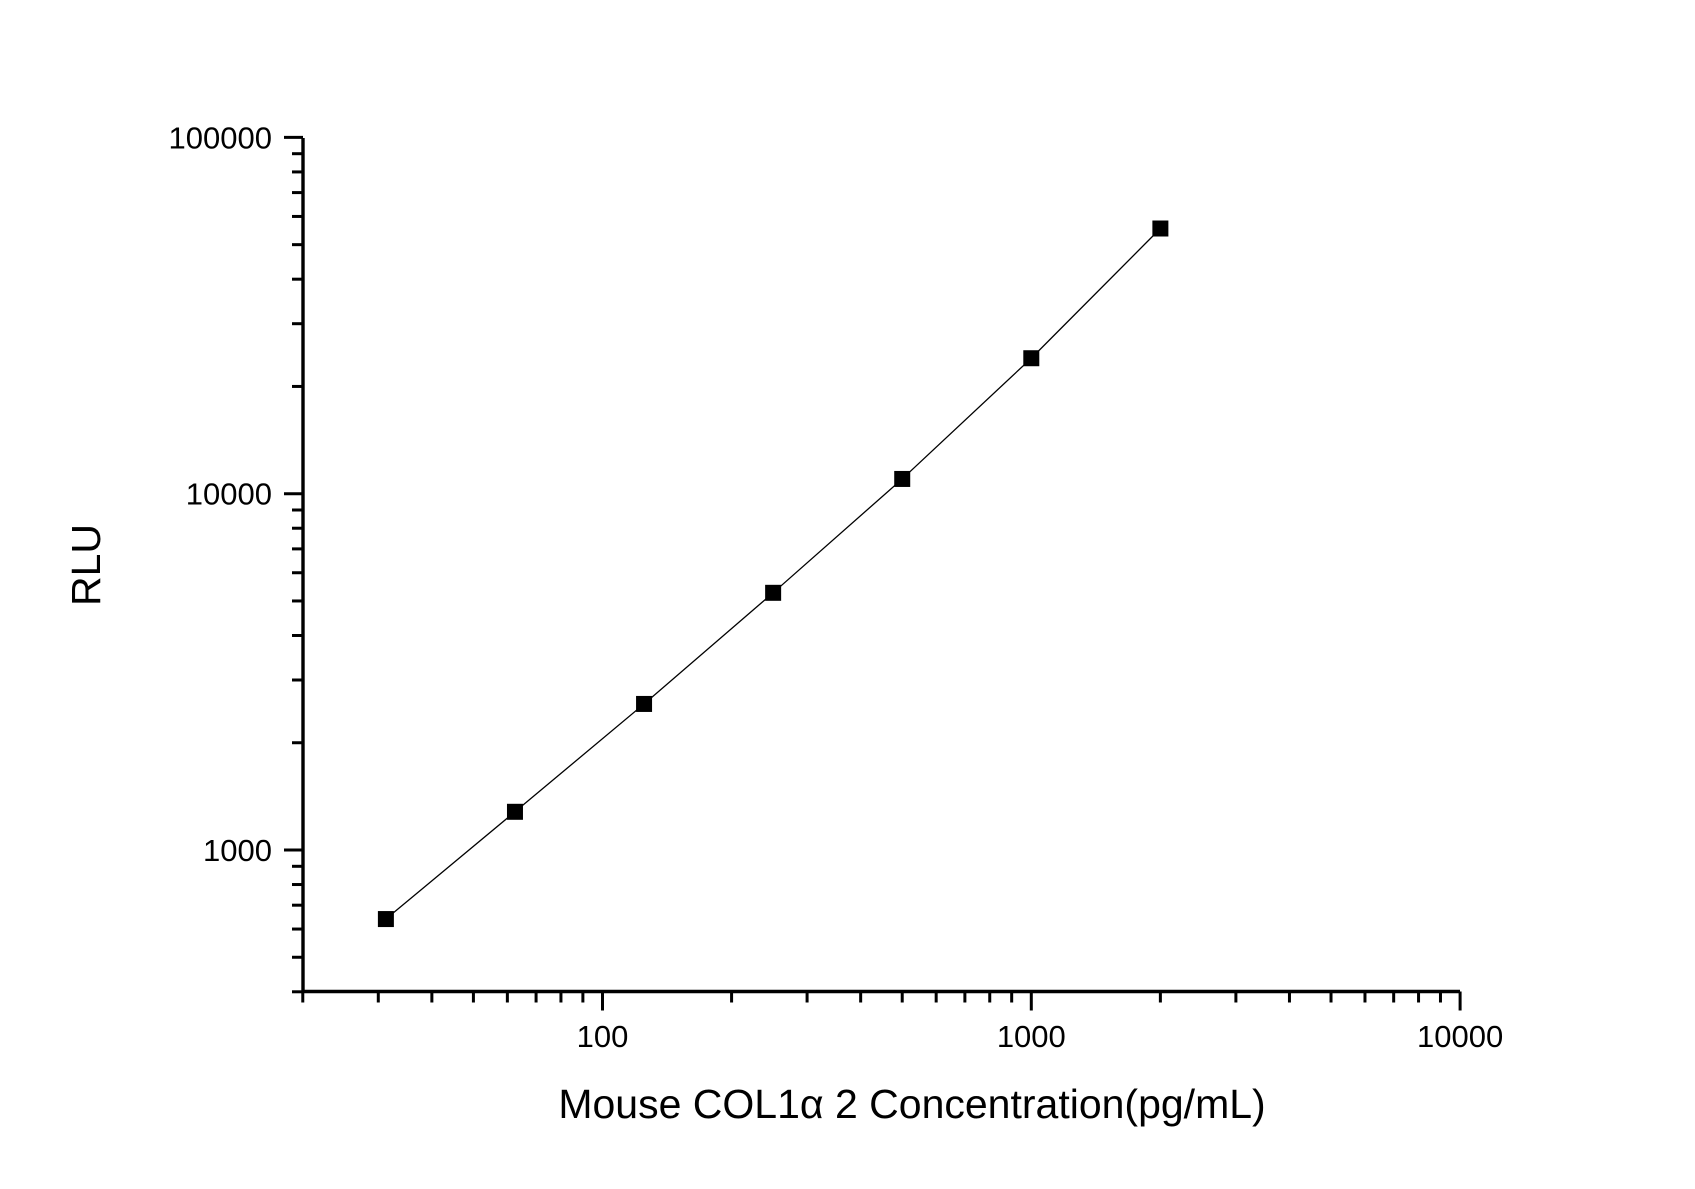  I want to click on y-tick-label: 10000, so click(229, 494).